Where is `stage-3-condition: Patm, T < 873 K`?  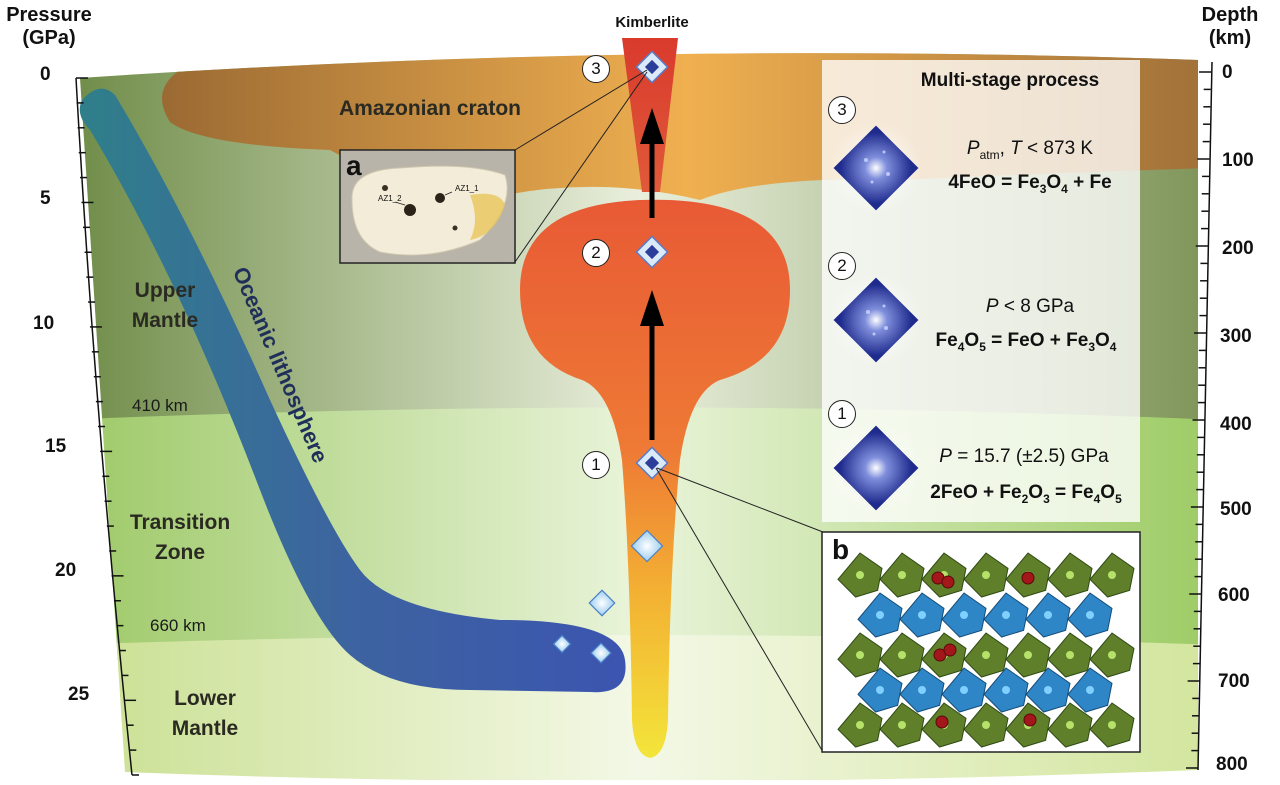
stage-3-condition: Patm, T < 873 K is located at coordinates (1030, 150).